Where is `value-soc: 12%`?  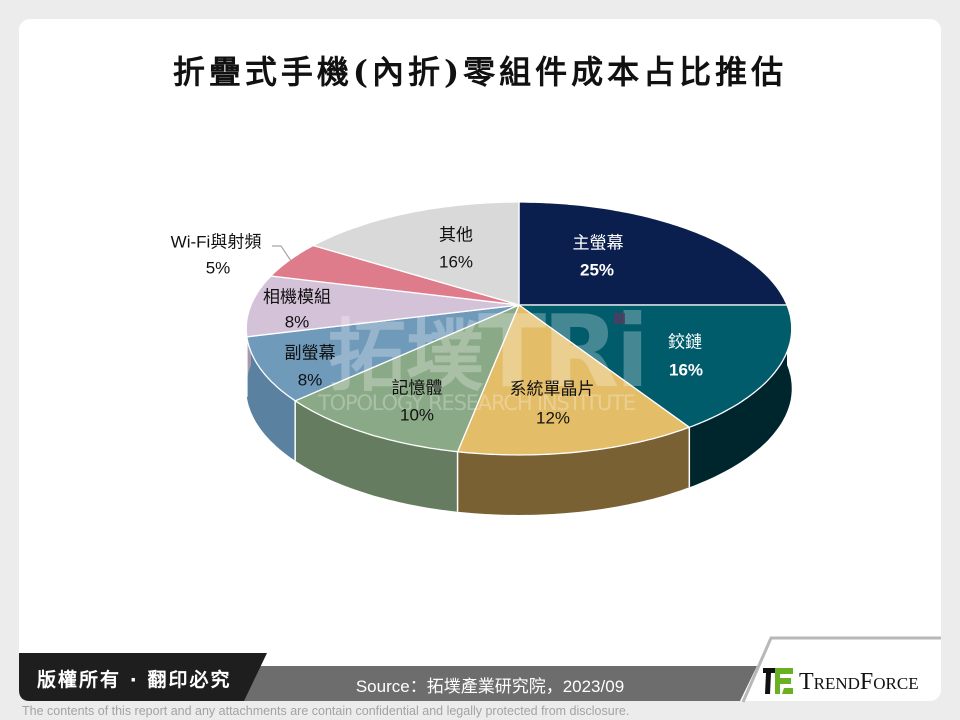 value-soc: 12% is located at coordinates (553, 418).